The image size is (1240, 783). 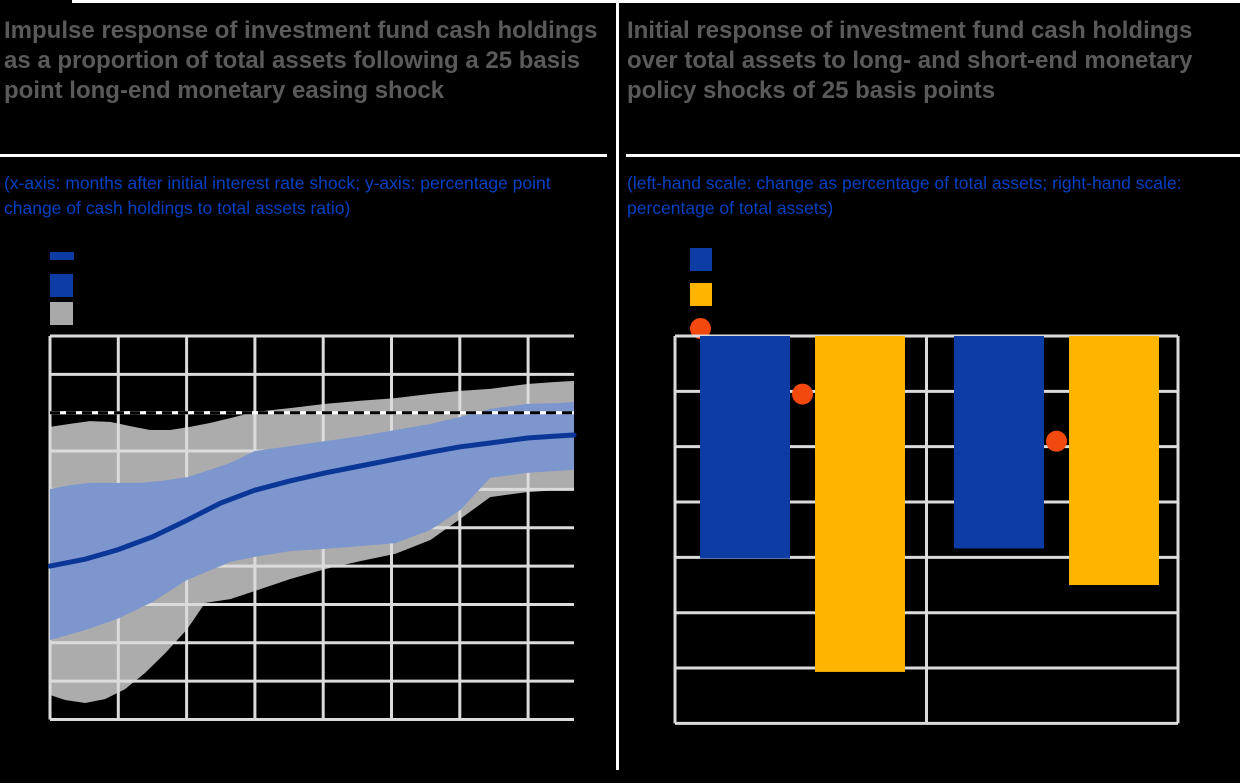 What do you see at coordinates (701, 294) in the screenshot?
I see `legend-square-swatch-short-end` at bounding box center [701, 294].